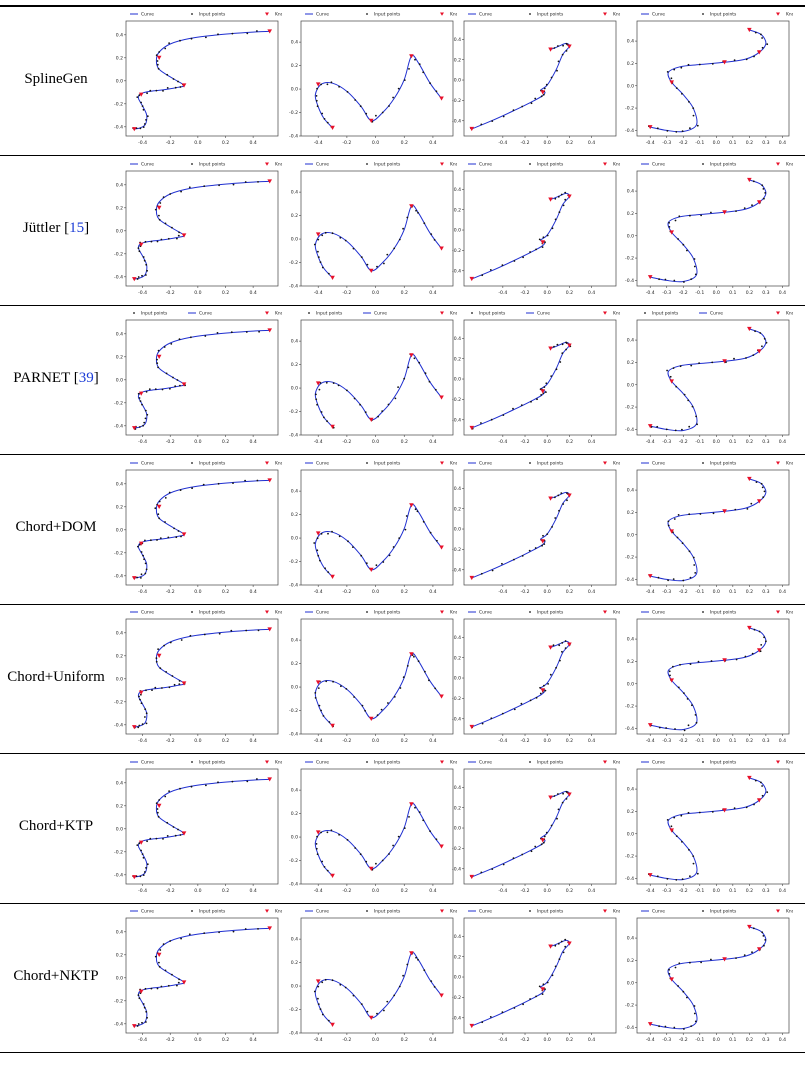  I want to click on x-tick-label: 0.1, so click(732, 1040).